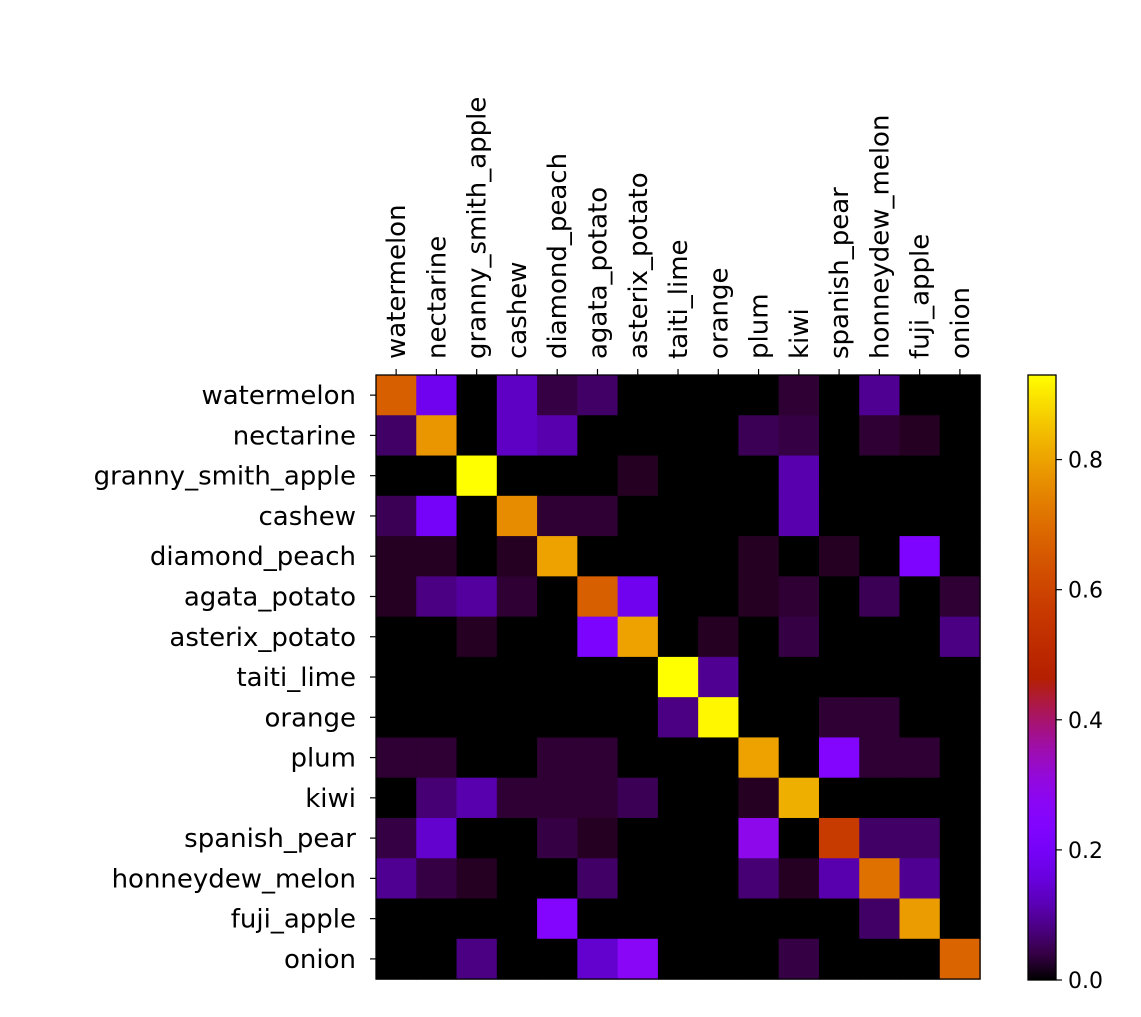 The image size is (1141, 1017). What do you see at coordinates (1085, 461) in the screenshot?
I see `colorbar-tick-label: 0.8` at bounding box center [1085, 461].